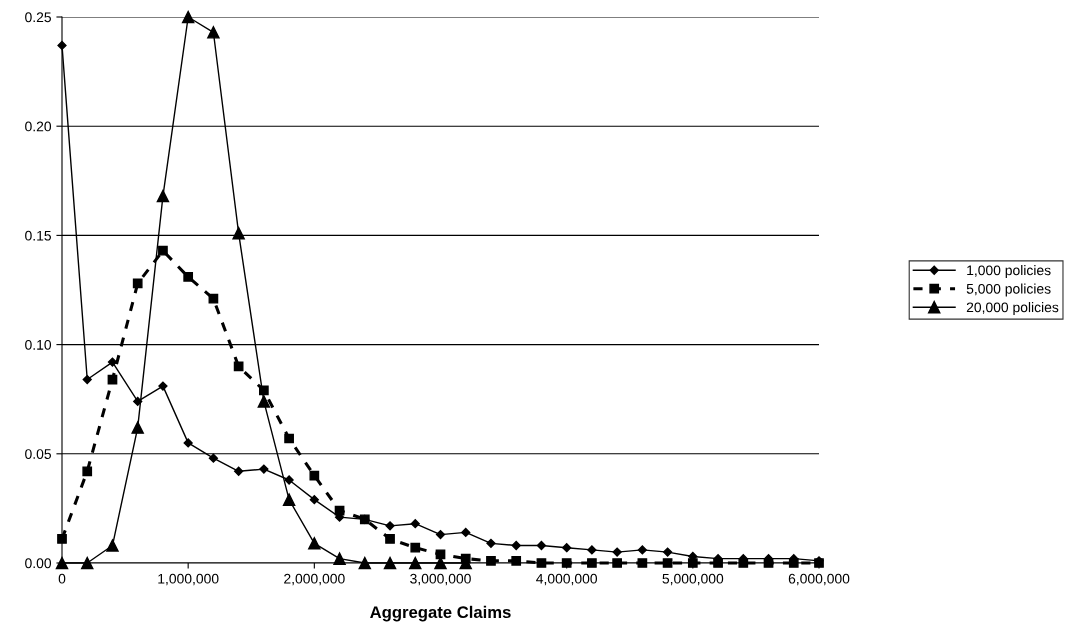  What do you see at coordinates (819, 579) in the screenshot?
I see `x-tick-label: 6,000,000` at bounding box center [819, 579].